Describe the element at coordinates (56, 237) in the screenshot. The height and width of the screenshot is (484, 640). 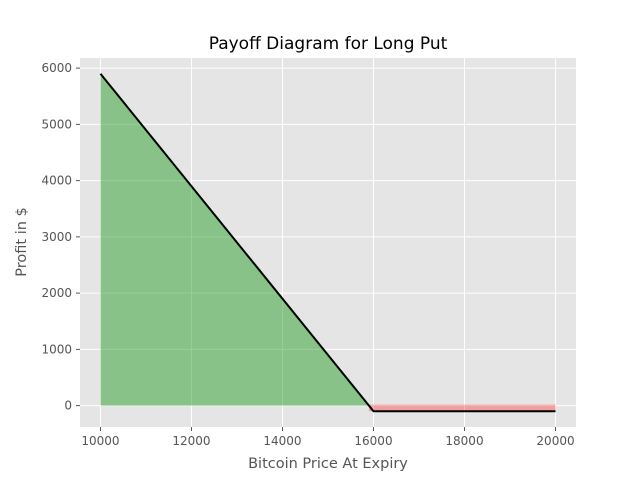
I see `y-tick-label: 3000` at that location.